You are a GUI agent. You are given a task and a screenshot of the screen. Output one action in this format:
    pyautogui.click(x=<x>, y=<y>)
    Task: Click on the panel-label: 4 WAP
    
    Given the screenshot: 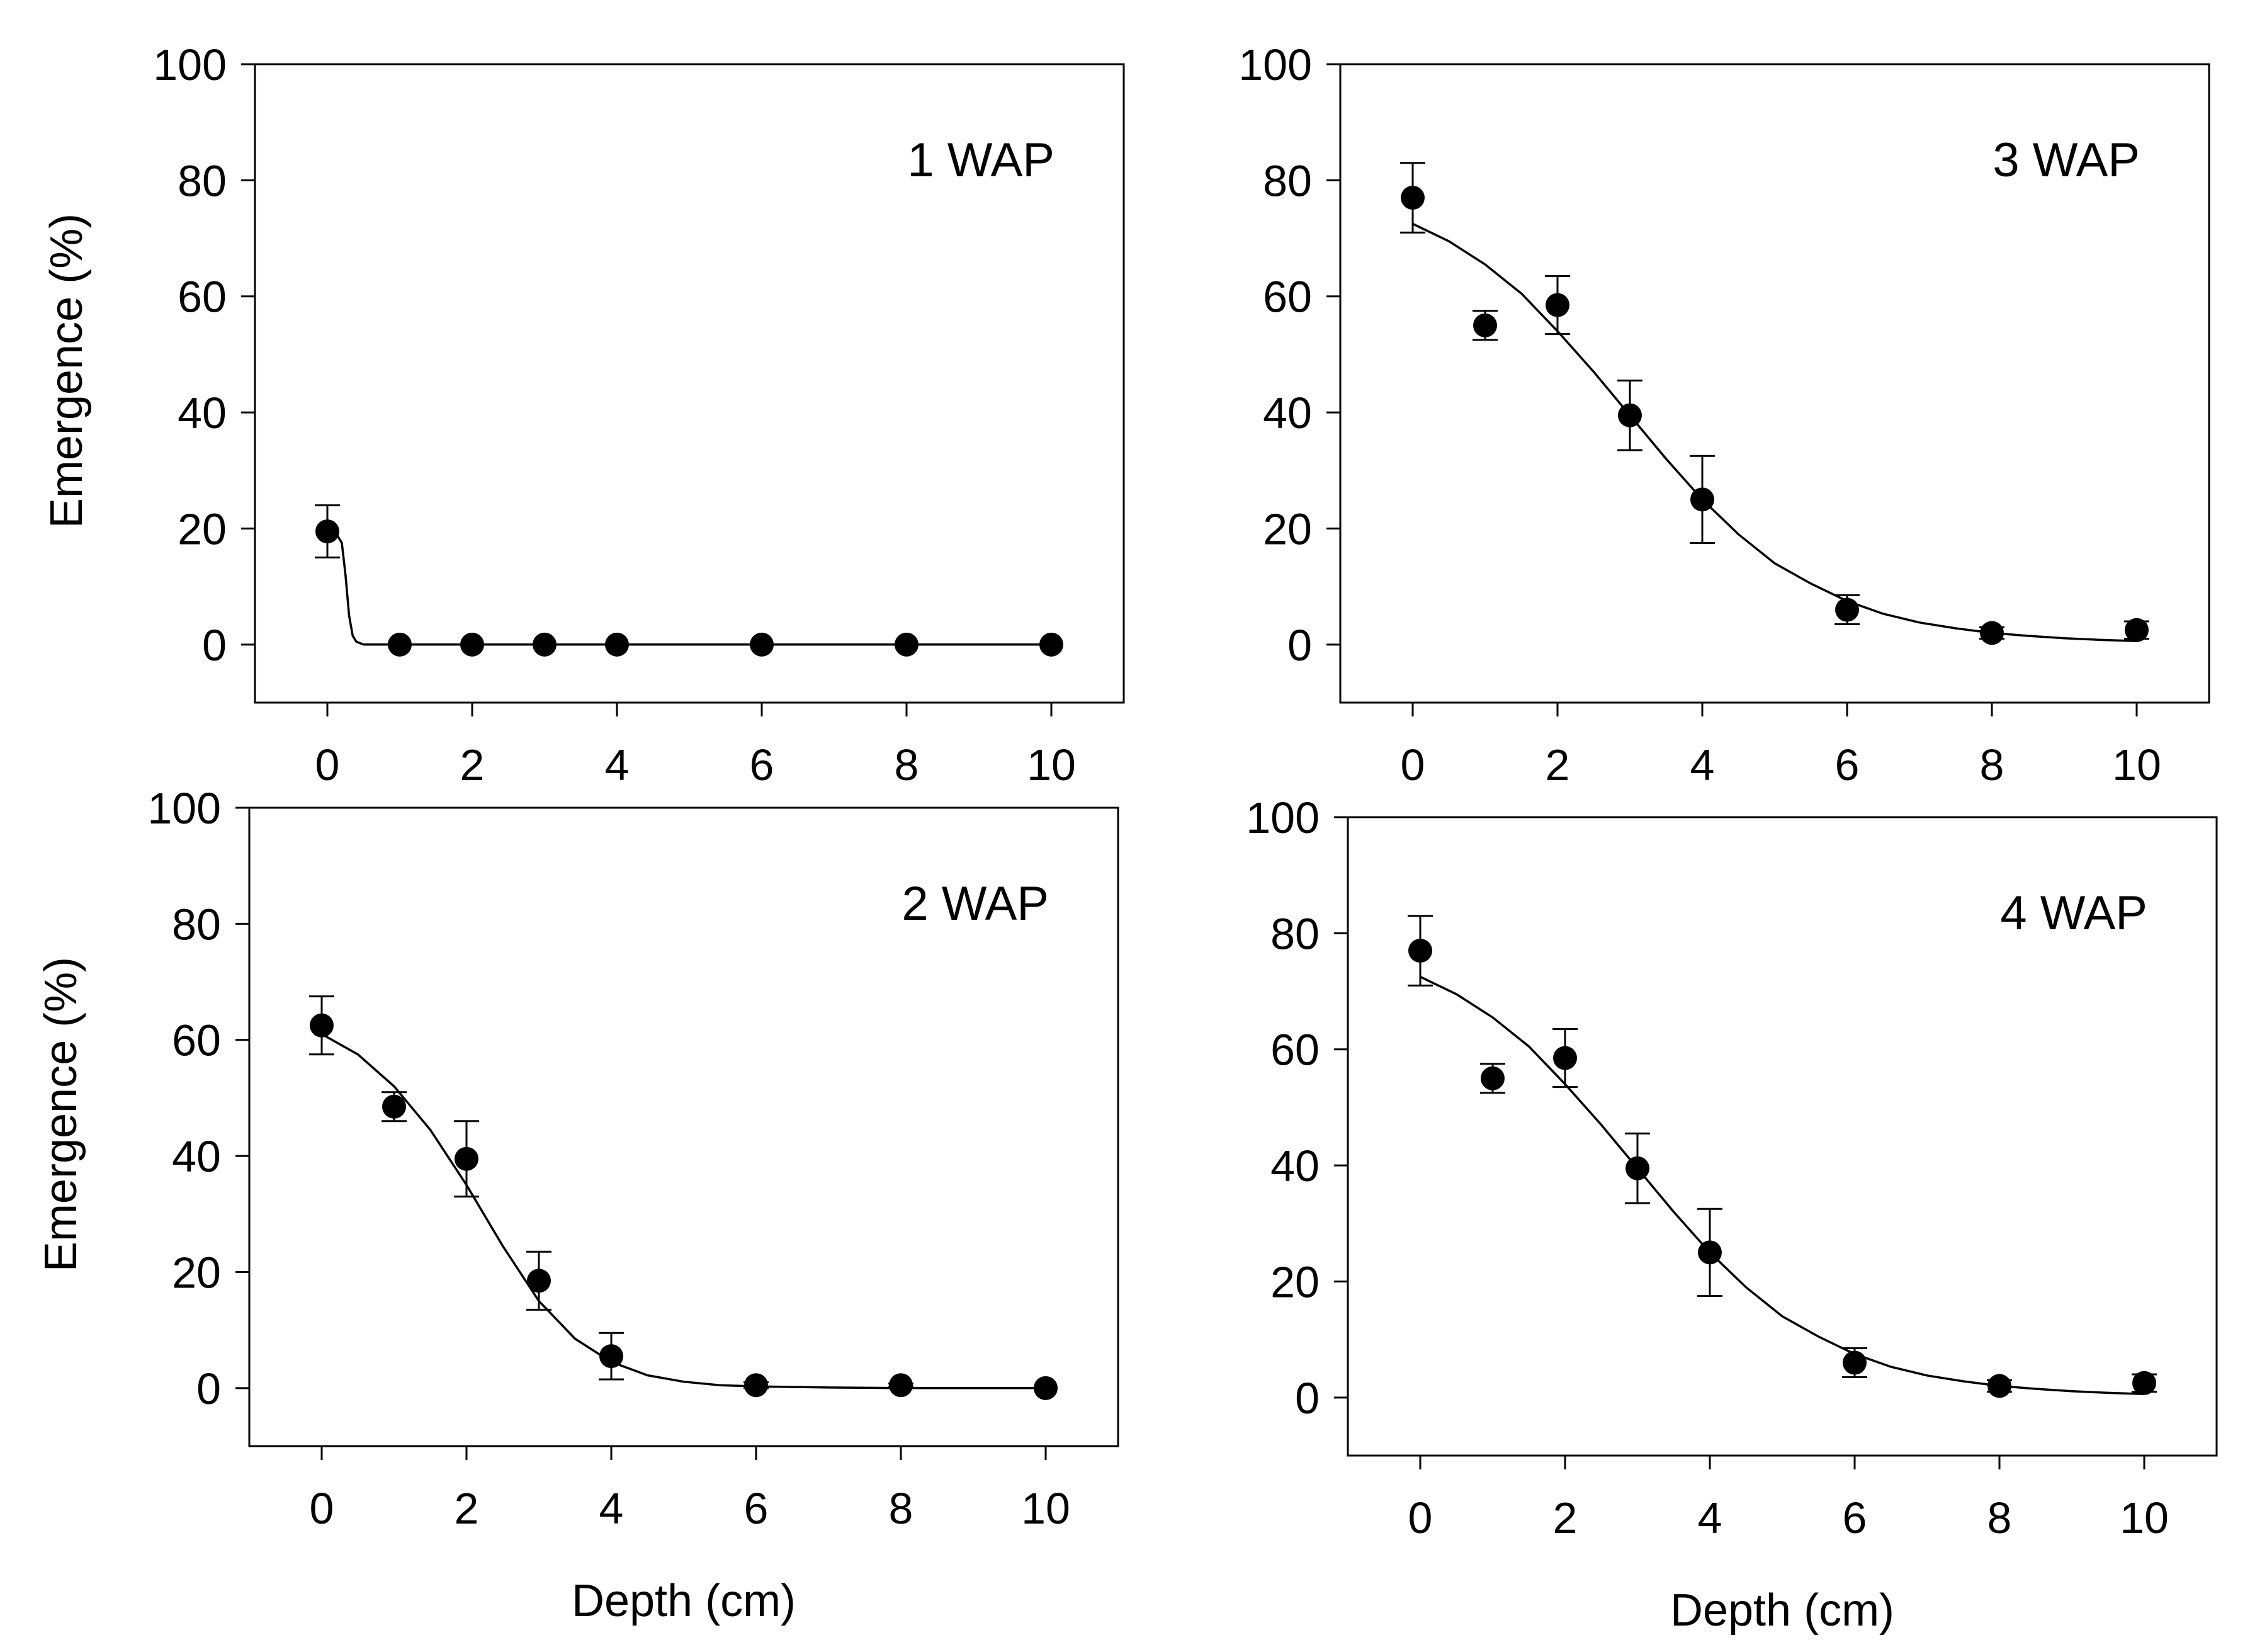 What is the action you would take?
    pyautogui.click(x=2073, y=913)
    